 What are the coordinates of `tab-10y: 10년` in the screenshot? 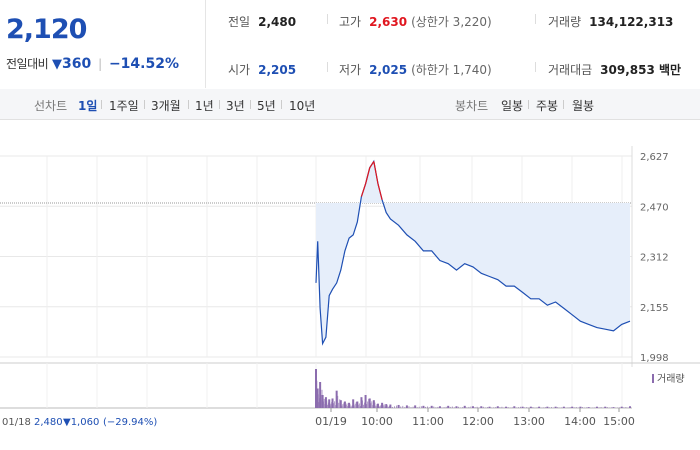 It's located at (302, 106).